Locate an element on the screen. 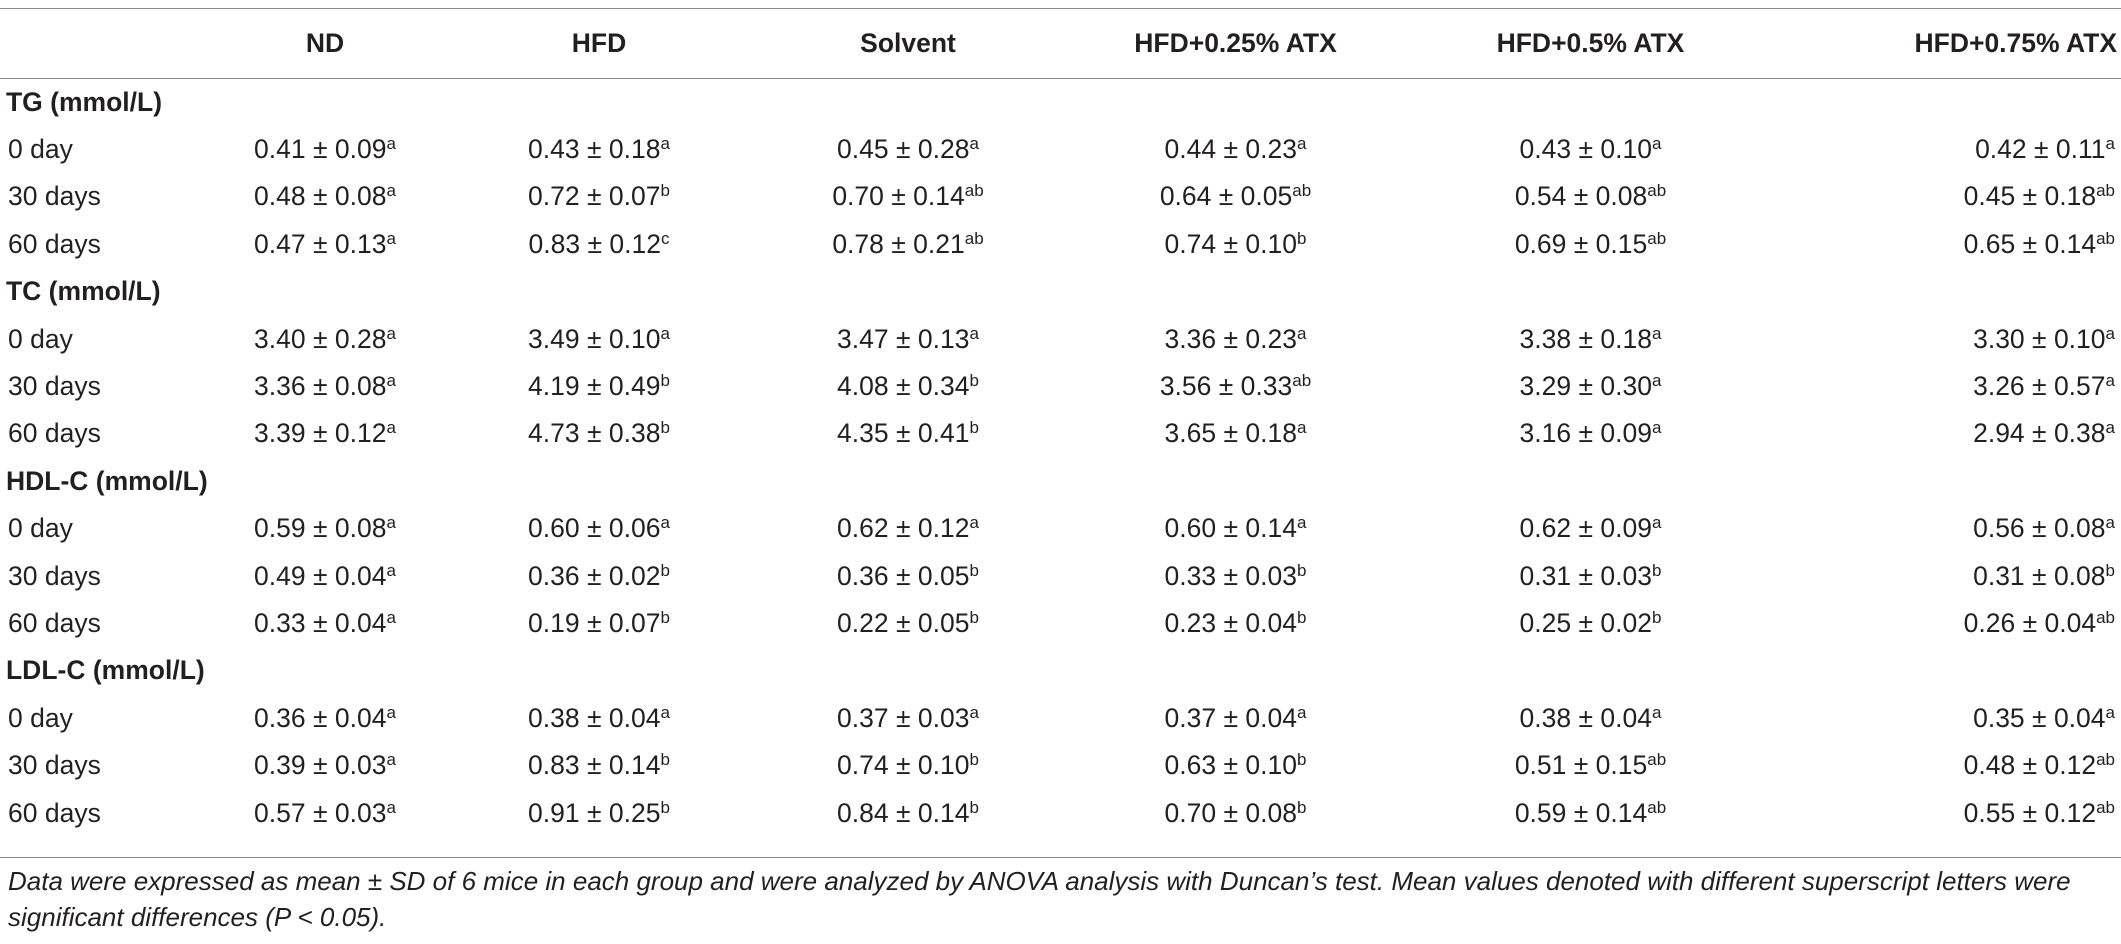 This screenshot has height=944, width=2121. cell-value: 0.48 ± 0.12 is located at coordinates (2030, 765).